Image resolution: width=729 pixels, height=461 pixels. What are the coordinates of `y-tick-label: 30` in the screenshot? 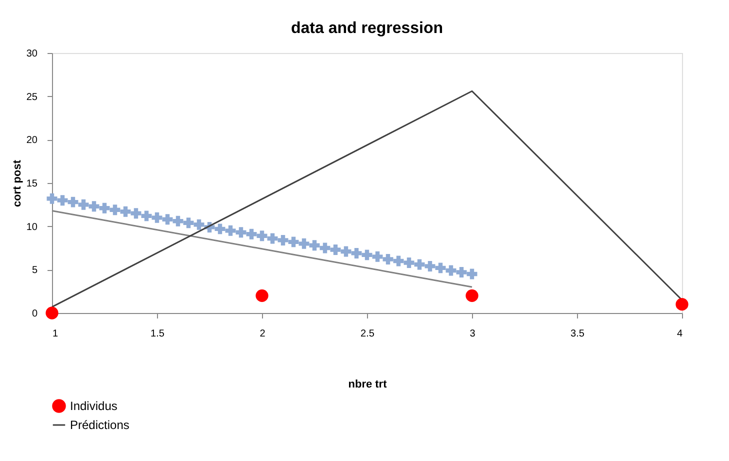 It's located at (32, 54).